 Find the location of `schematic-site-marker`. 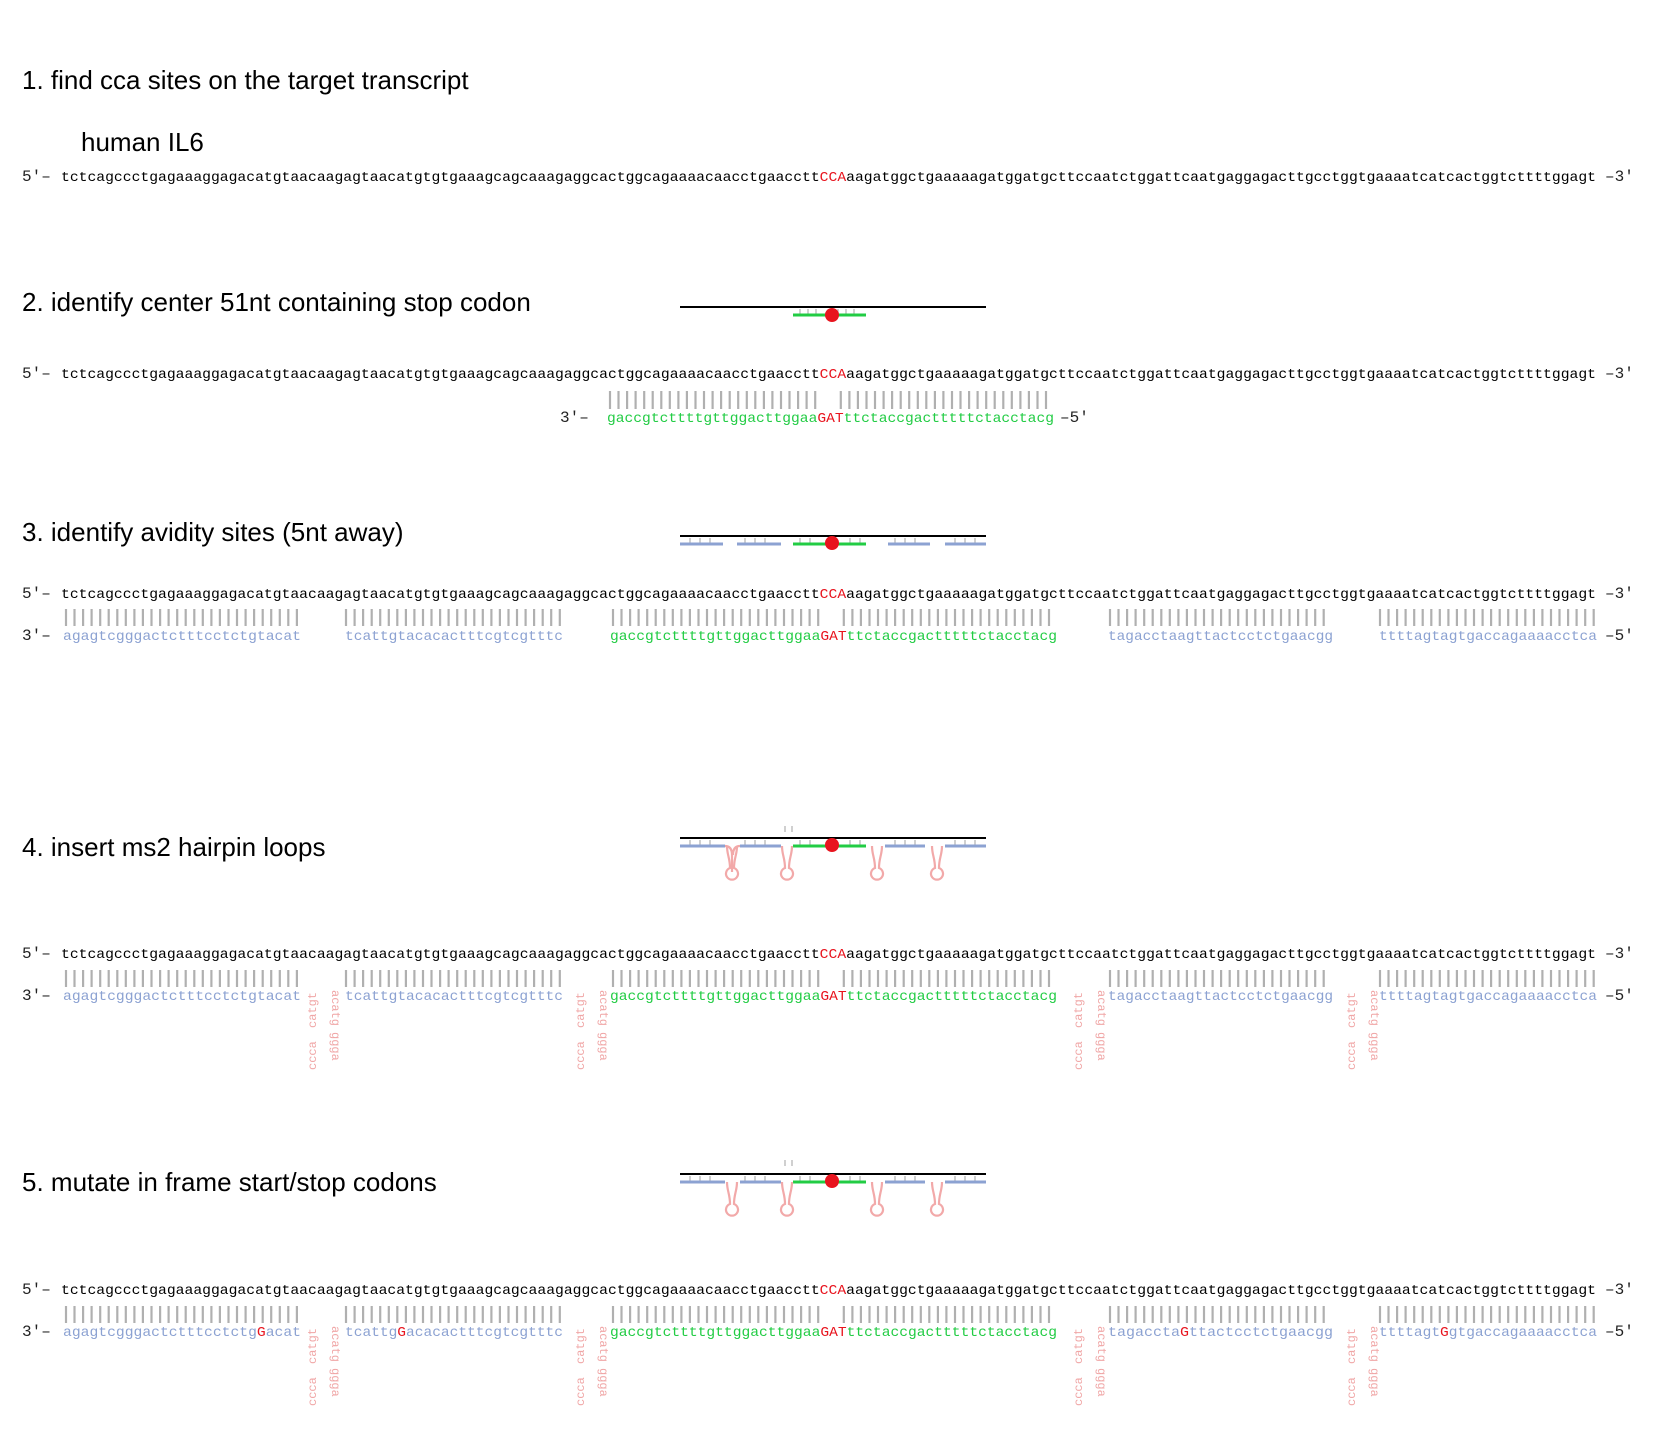

schematic-site-marker is located at coordinates (832, 315).